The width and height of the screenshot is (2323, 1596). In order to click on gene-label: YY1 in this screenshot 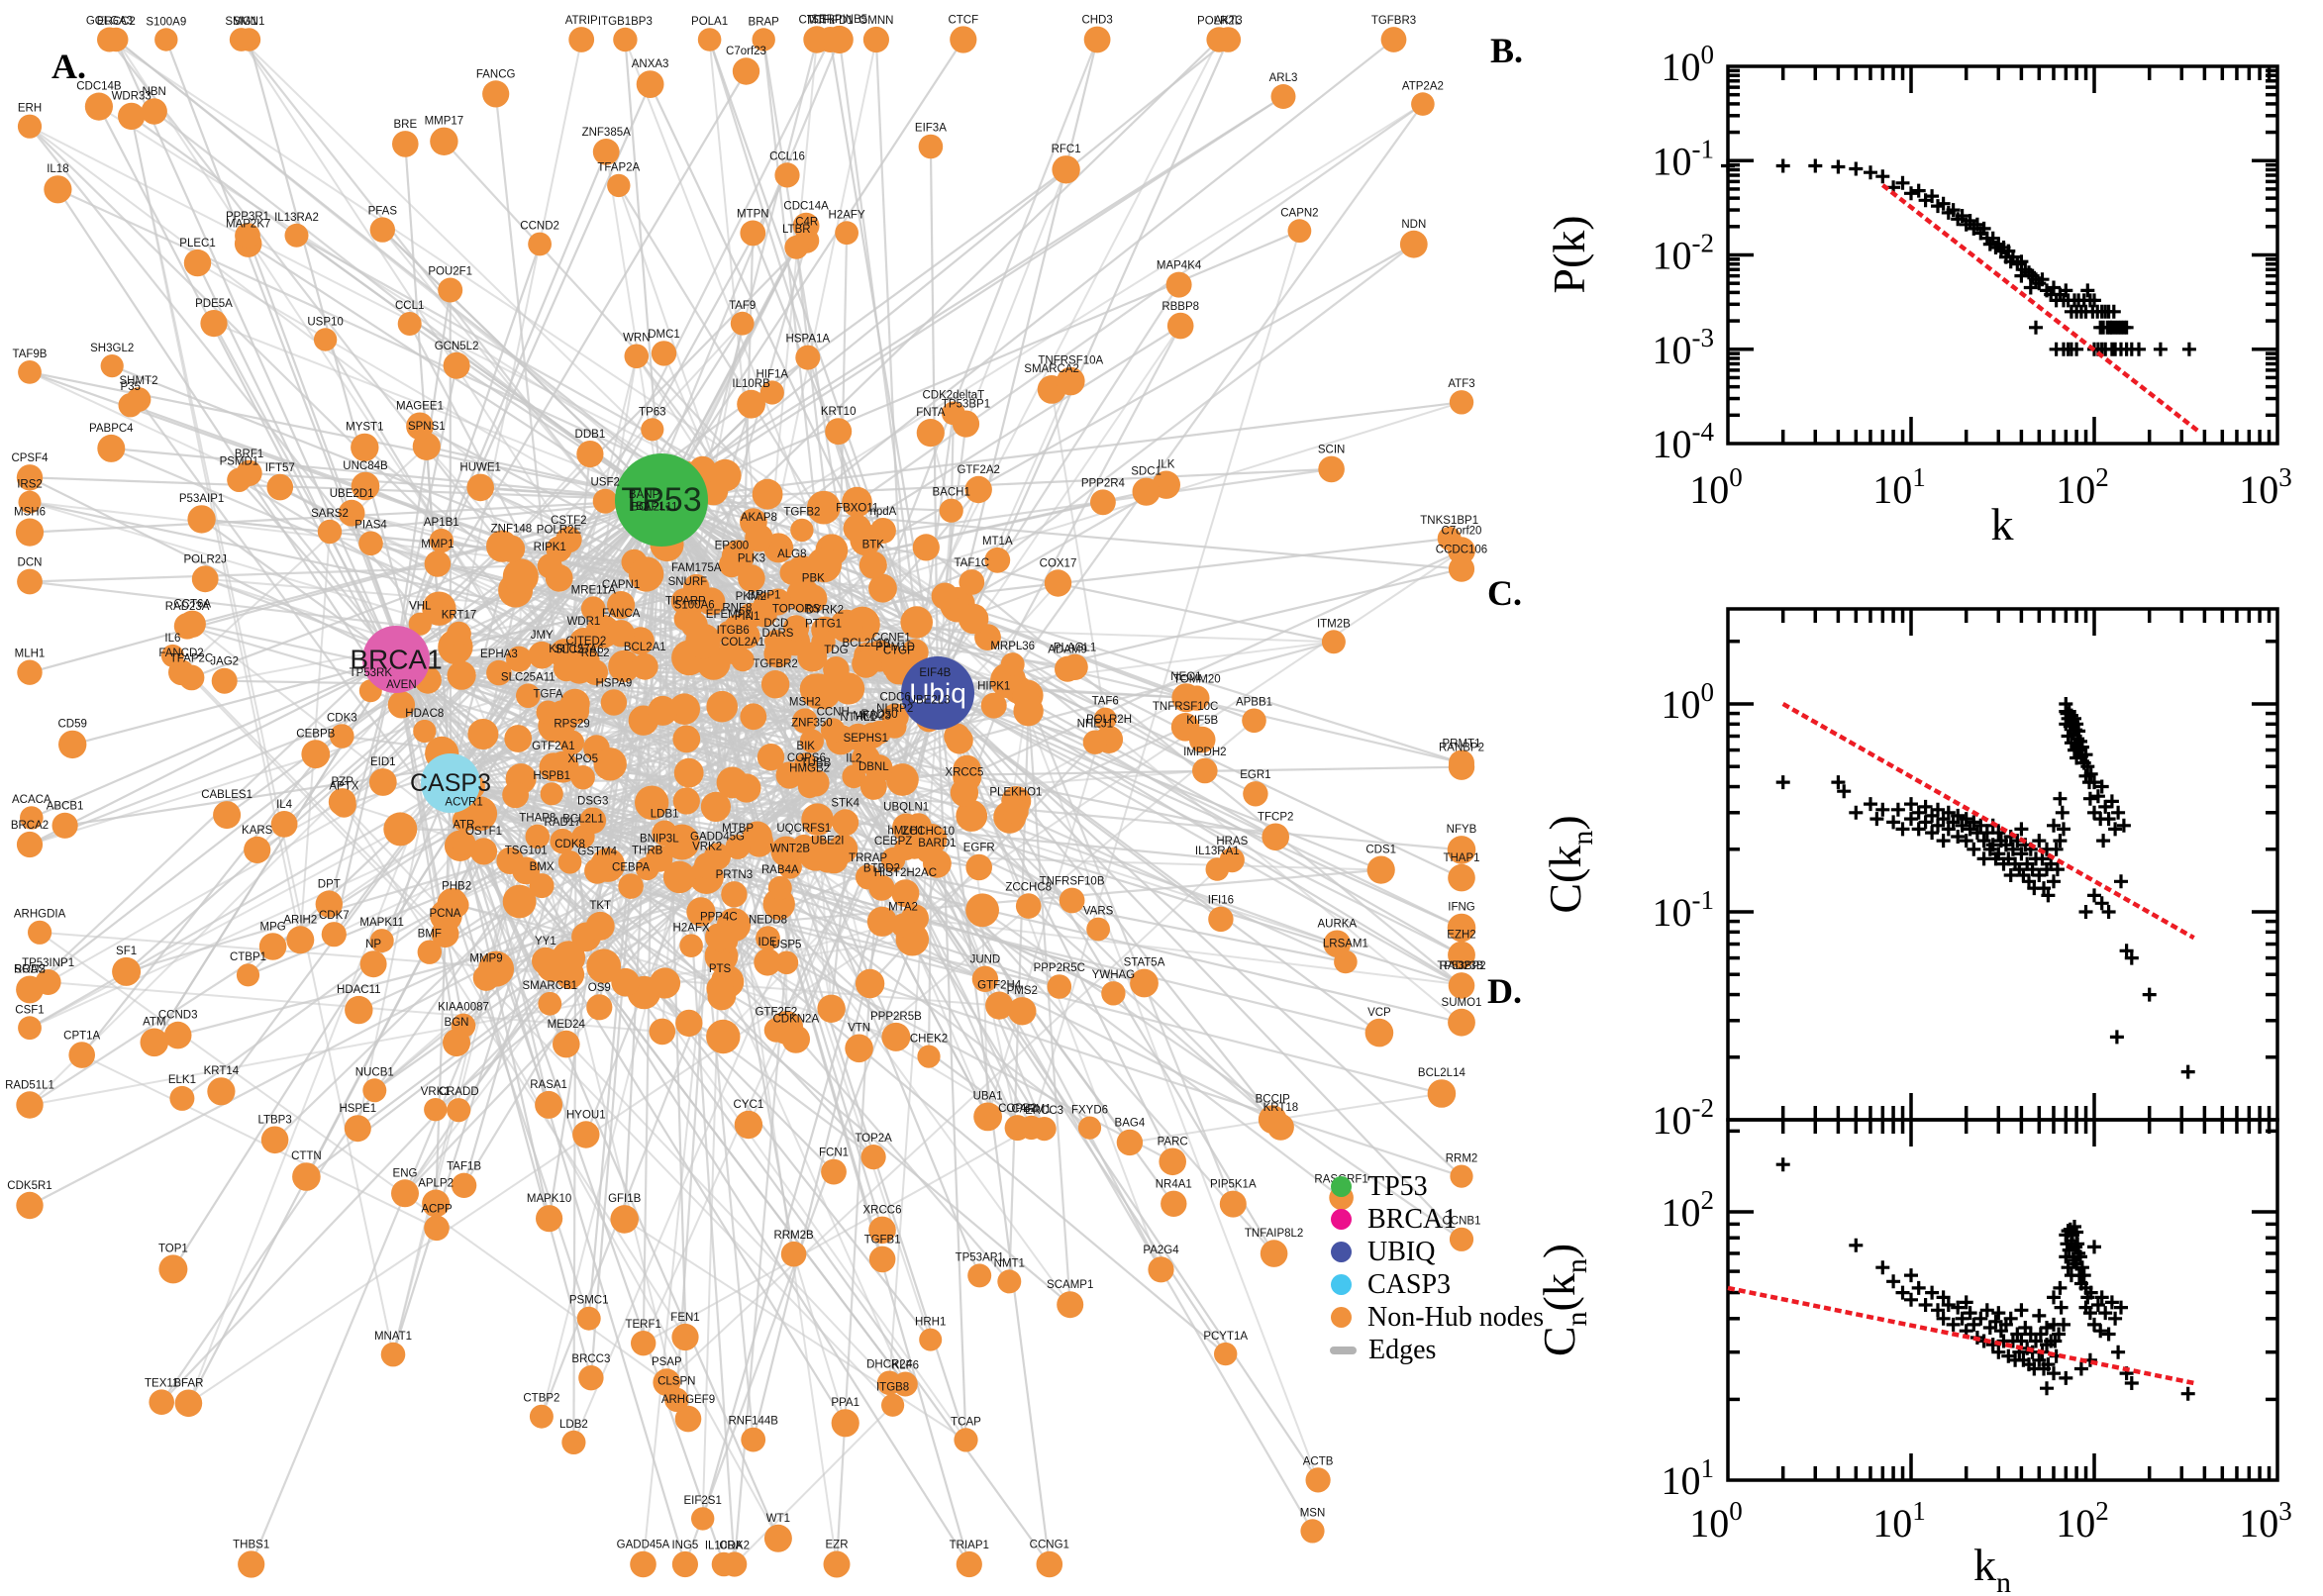, I will do `click(546, 942)`.